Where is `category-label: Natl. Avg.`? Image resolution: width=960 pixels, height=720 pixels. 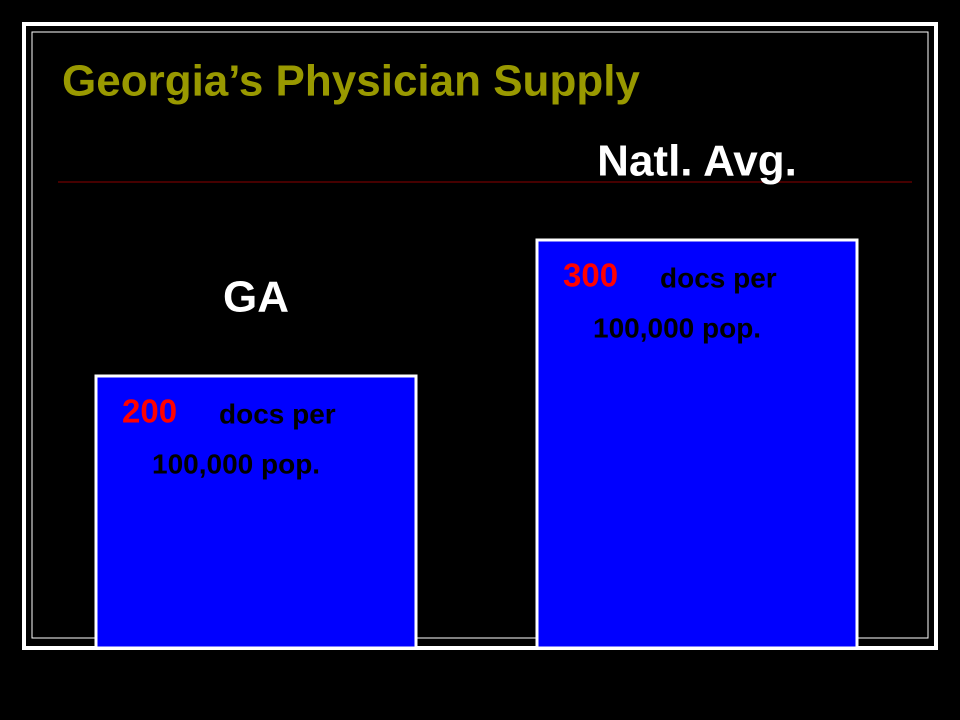 category-label: Natl. Avg. is located at coordinates (697, 161).